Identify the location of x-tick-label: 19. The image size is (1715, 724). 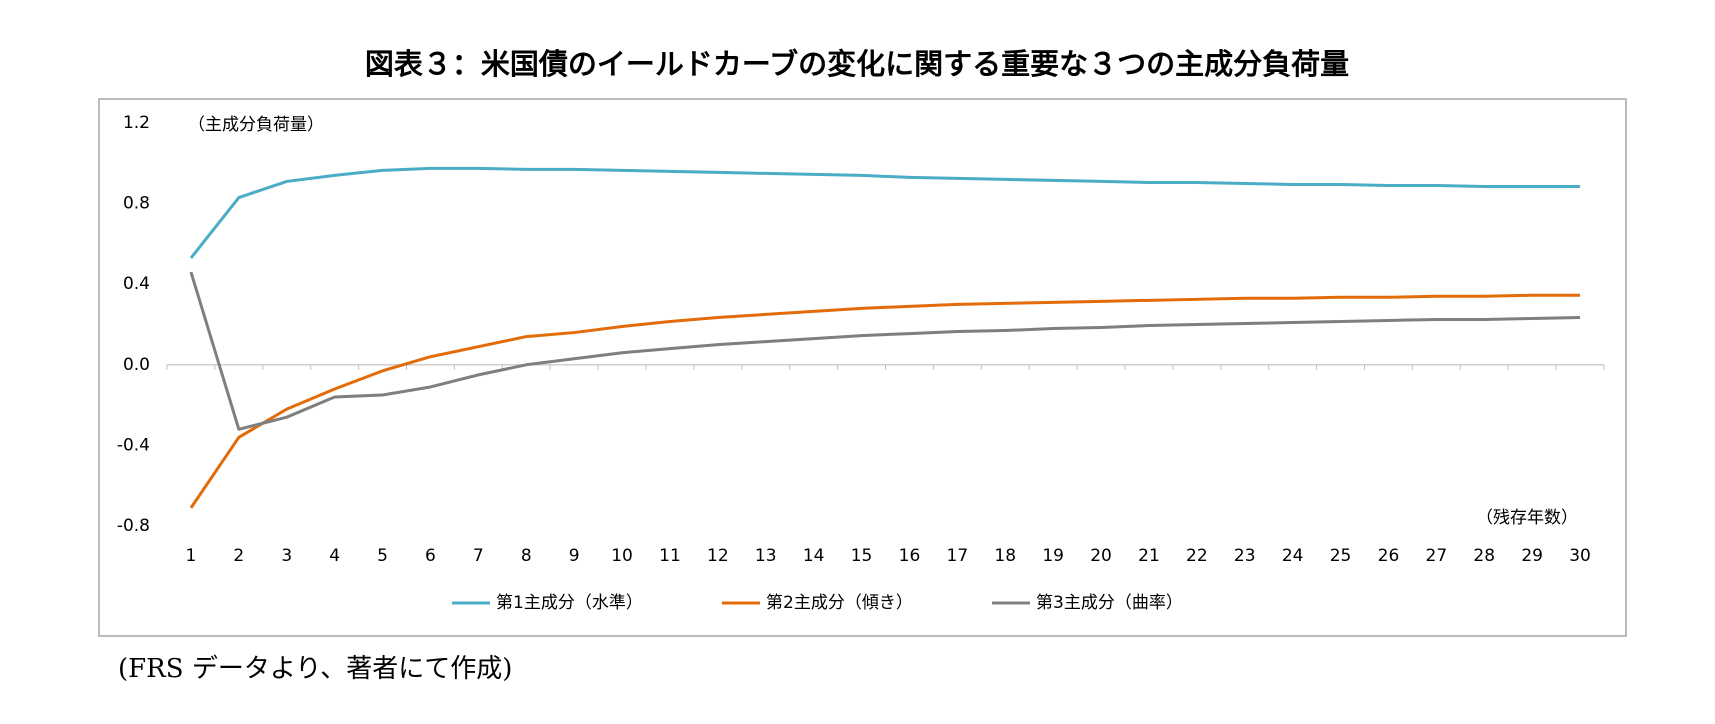
(1053, 556).